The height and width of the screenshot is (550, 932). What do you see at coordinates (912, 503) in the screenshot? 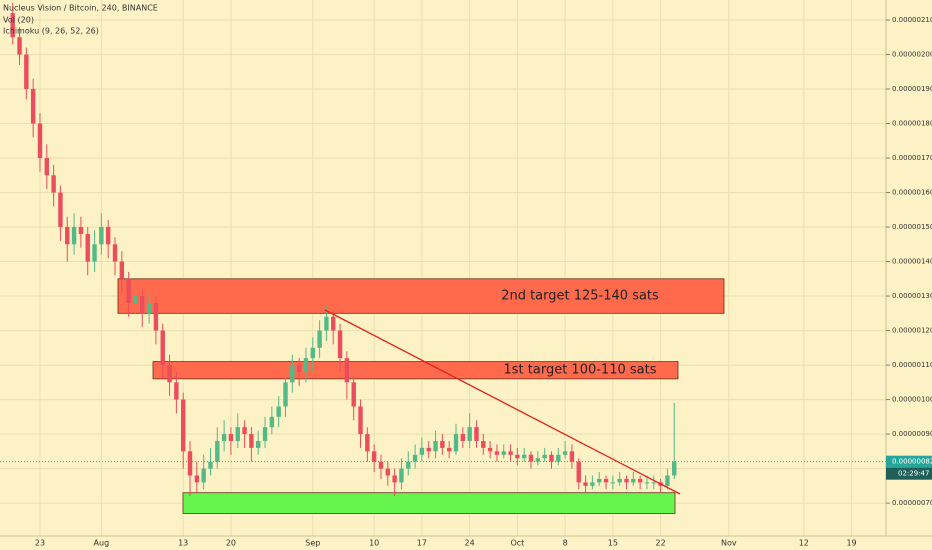
I see `y-tick-label: 0.00000070` at bounding box center [912, 503].